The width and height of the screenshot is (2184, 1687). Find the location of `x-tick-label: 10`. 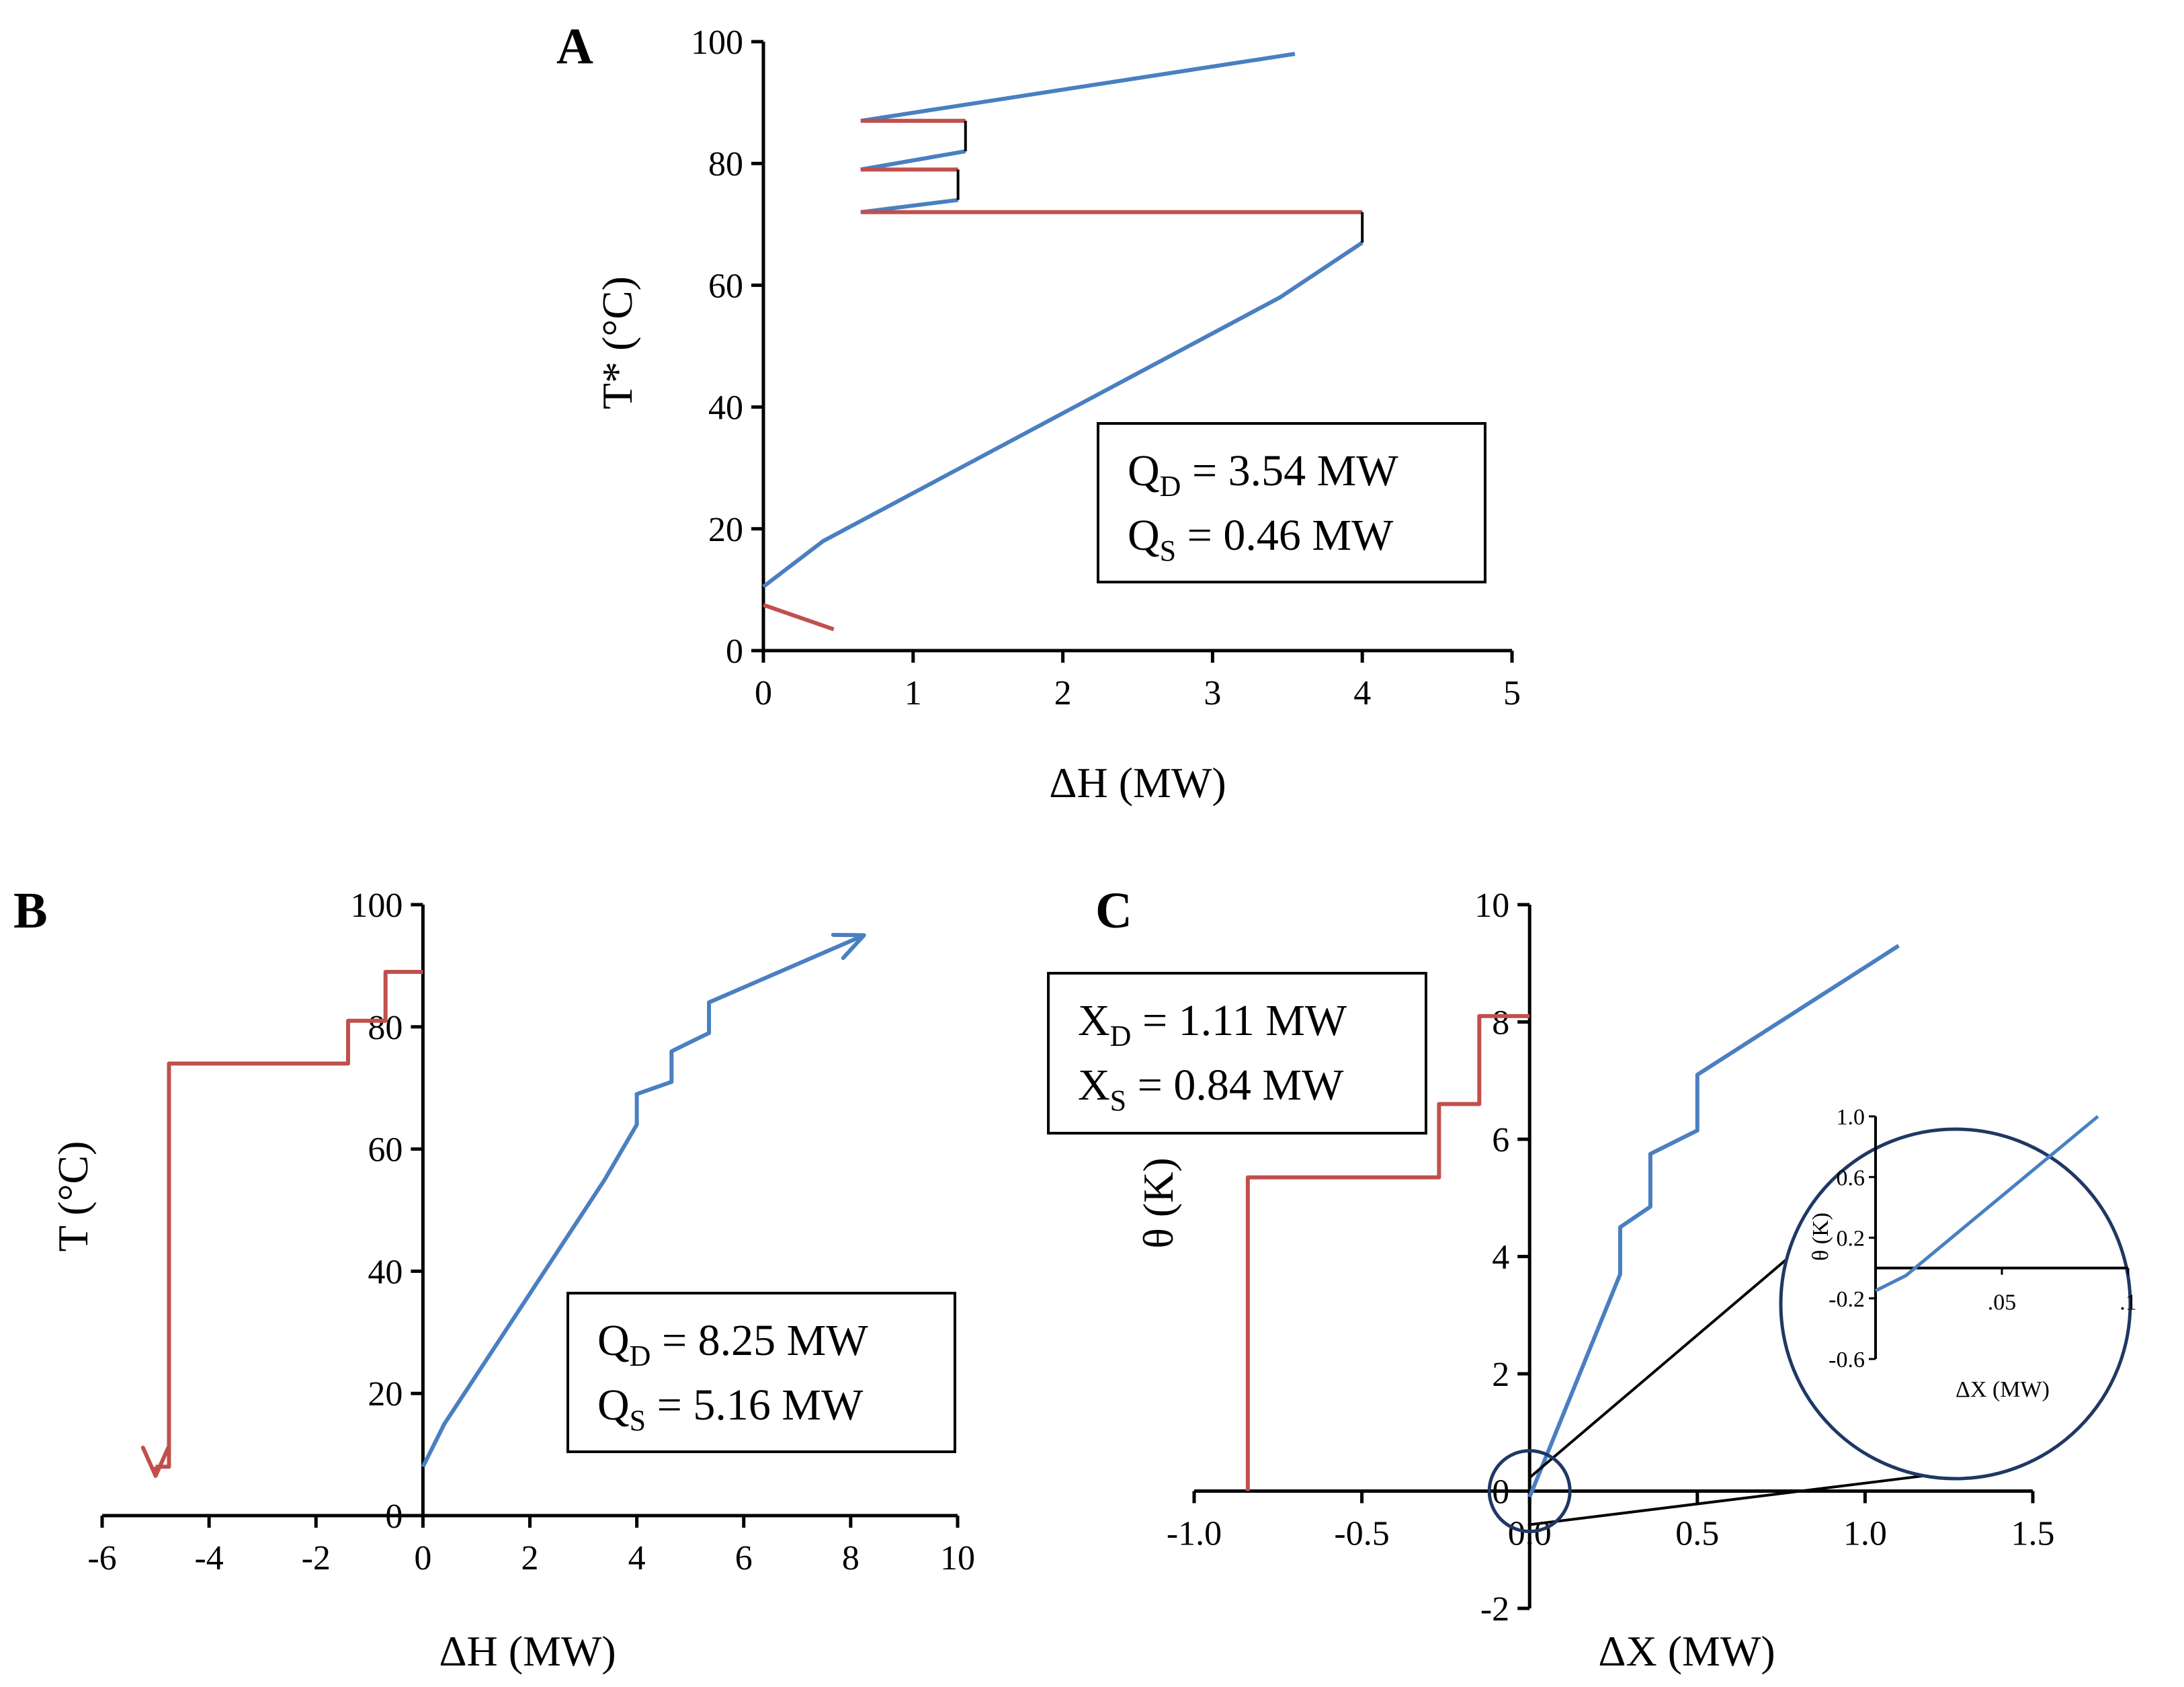

x-tick-label: 10 is located at coordinates (958, 1558).